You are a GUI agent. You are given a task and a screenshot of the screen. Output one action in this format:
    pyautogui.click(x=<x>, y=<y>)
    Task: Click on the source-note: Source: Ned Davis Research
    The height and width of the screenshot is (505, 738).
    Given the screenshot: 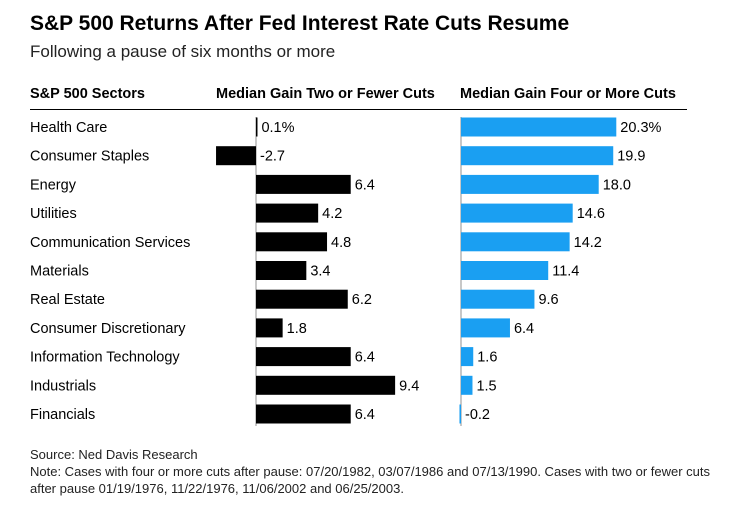 What is the action you would take?
    pyautogui.click(x=114, y=454)
    